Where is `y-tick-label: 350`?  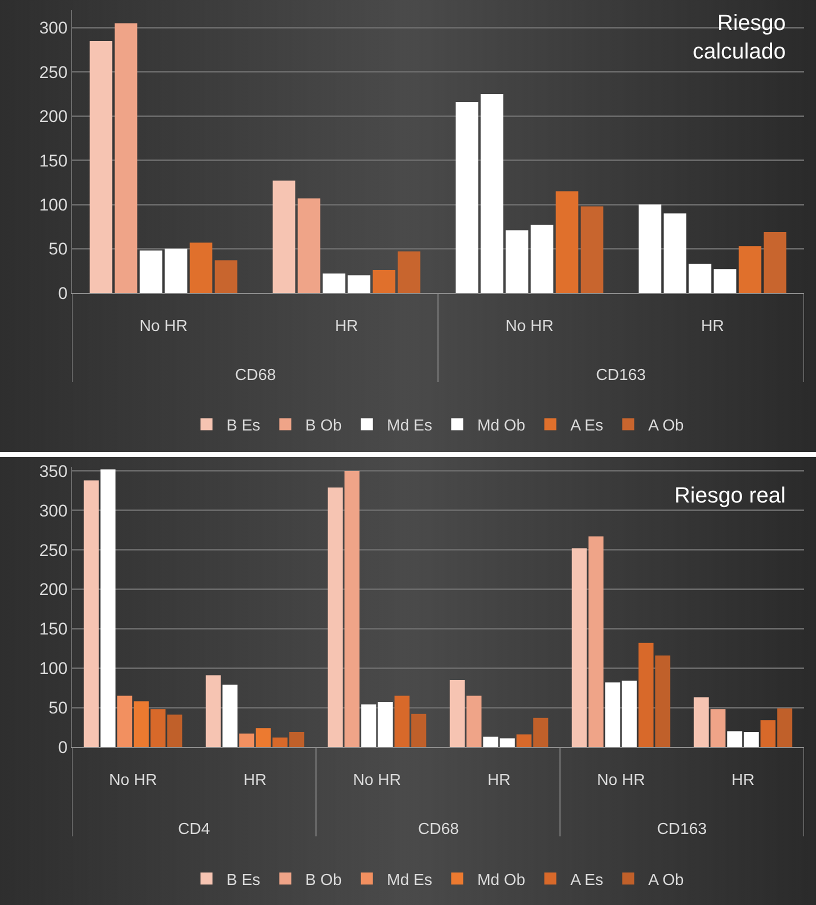 y-tick-label: 350 is located at coordinates (53, 471).